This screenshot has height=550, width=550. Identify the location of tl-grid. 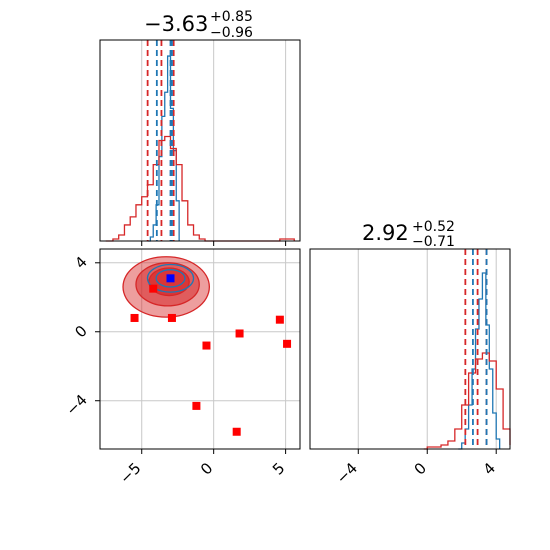
(214, 140).